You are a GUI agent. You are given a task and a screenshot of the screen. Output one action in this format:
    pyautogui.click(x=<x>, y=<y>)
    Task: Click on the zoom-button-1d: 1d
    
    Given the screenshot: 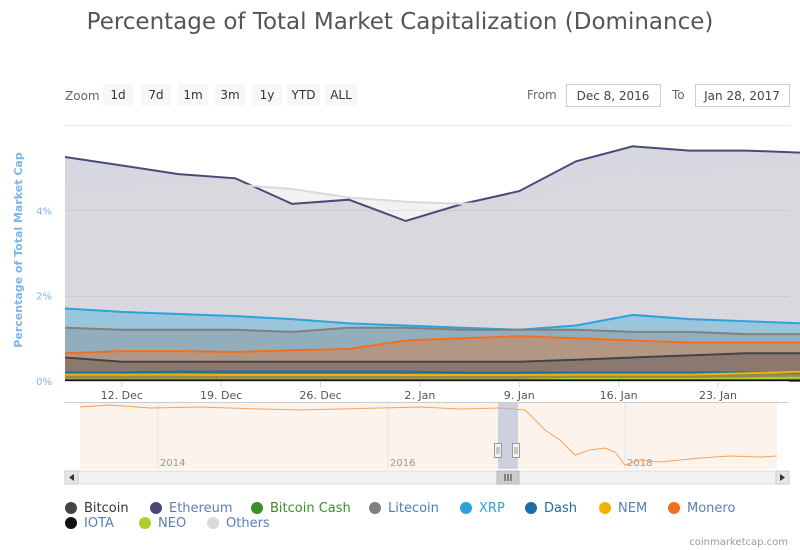 What is the action you would take?
    pyautogui.click(x=118, y=95)
    